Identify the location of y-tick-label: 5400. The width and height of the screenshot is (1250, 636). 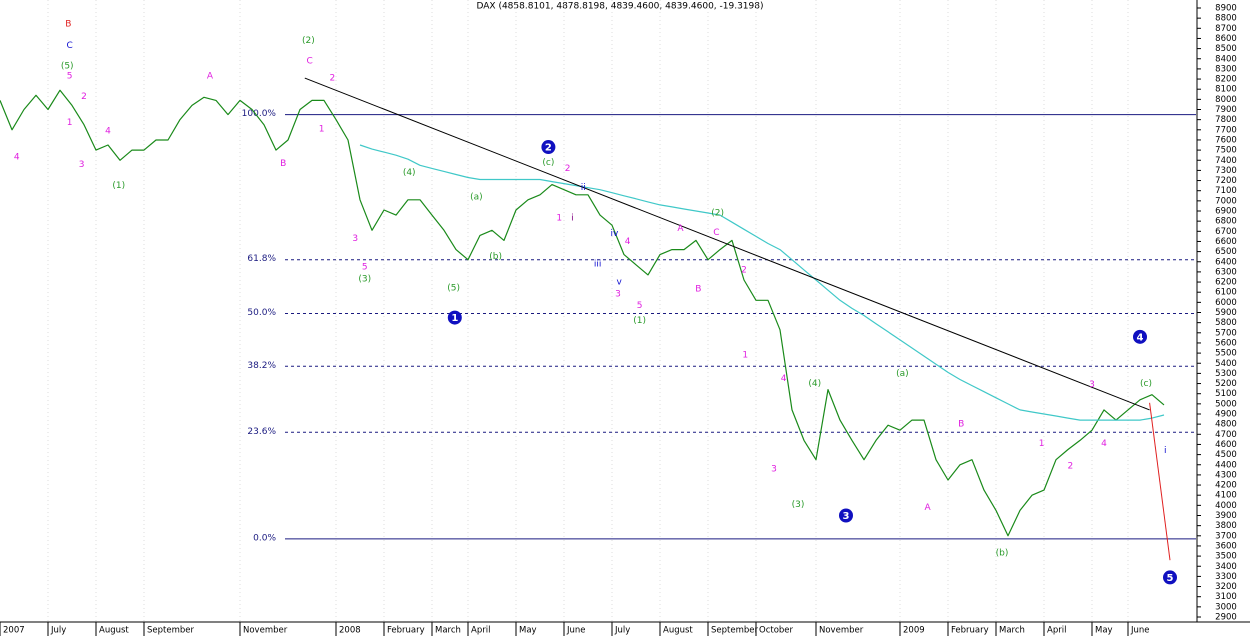
(1226, 364).